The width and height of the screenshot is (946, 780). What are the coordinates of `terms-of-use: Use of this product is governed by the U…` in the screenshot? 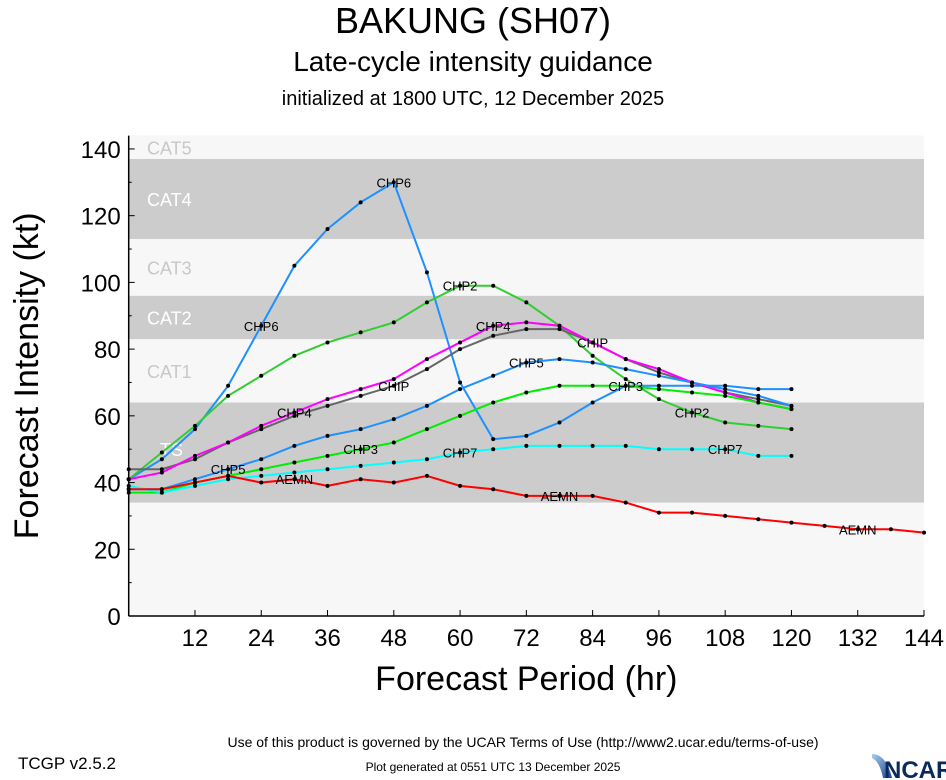 It's located at (523, 742).